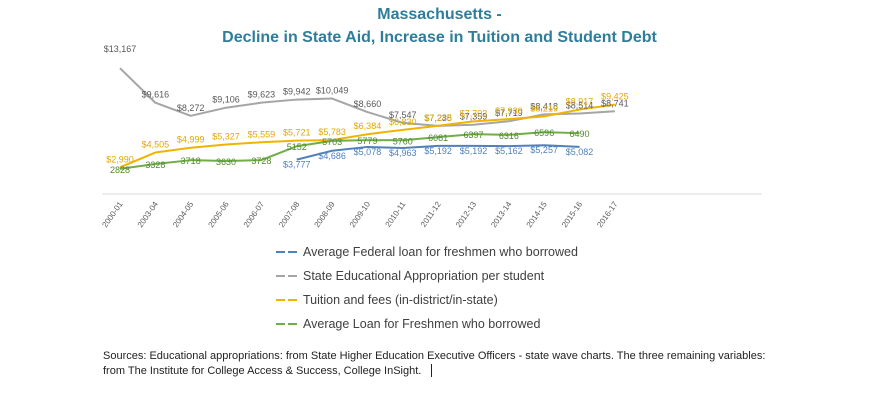 This screenshot has width=879, height=400. Describe the element at coordinates (403, 122) in the screenshot. I see `data-label: $6,830` at that location.